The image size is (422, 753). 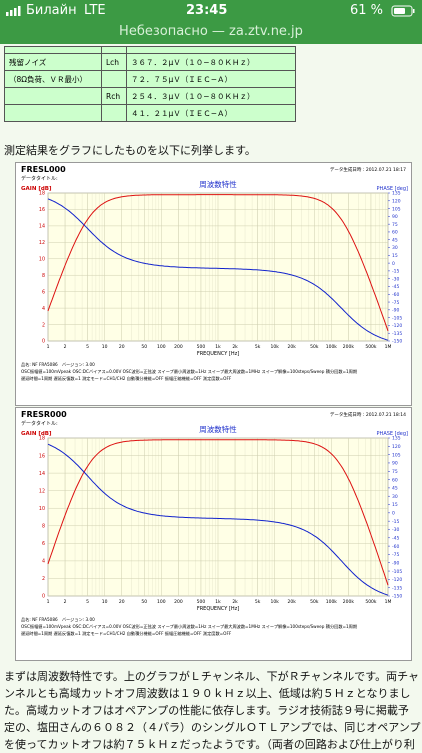 I want to click on clock: 23:45, so click(x=207, y=10).